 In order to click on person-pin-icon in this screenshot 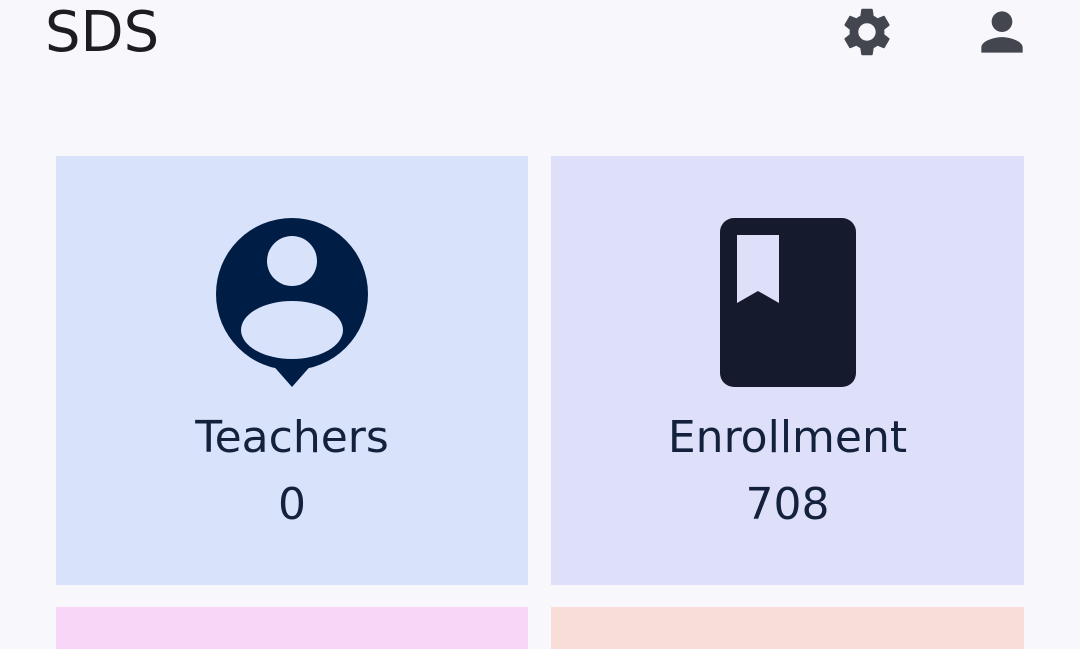, I will do `click(292, 302)`.